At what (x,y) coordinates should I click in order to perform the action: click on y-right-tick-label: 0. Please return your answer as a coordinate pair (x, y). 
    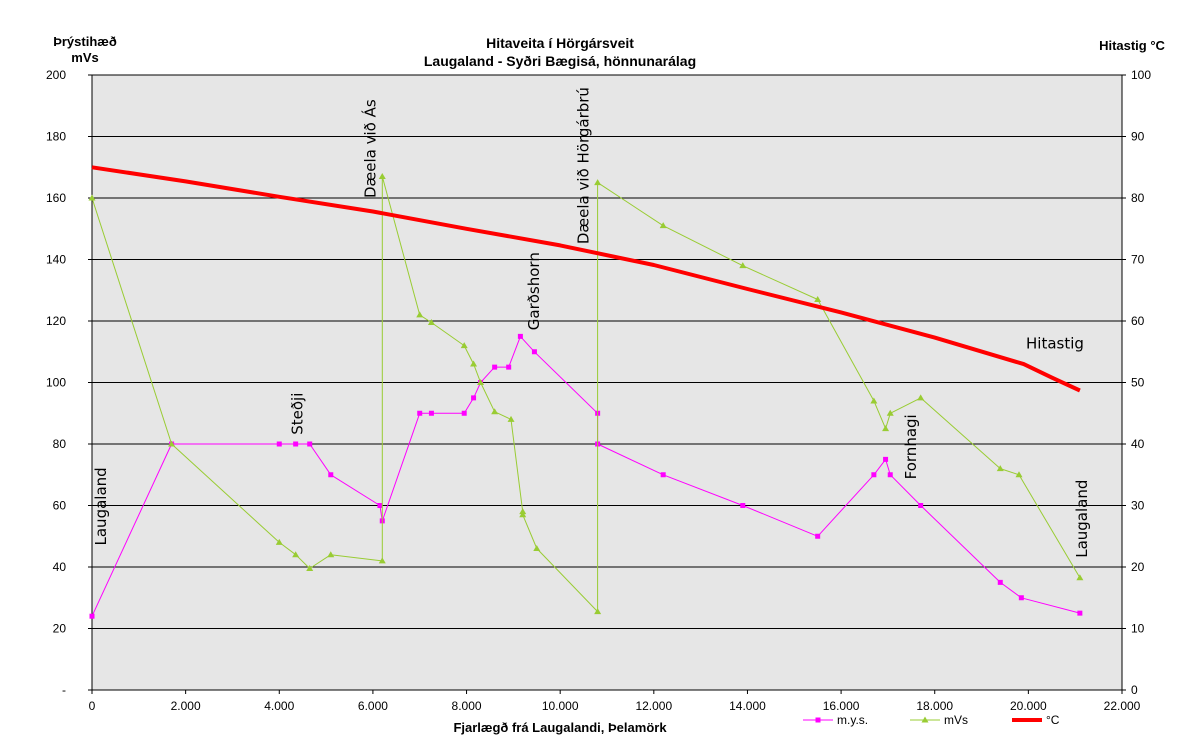
    Looking at the image, I should click on (1134, 690).